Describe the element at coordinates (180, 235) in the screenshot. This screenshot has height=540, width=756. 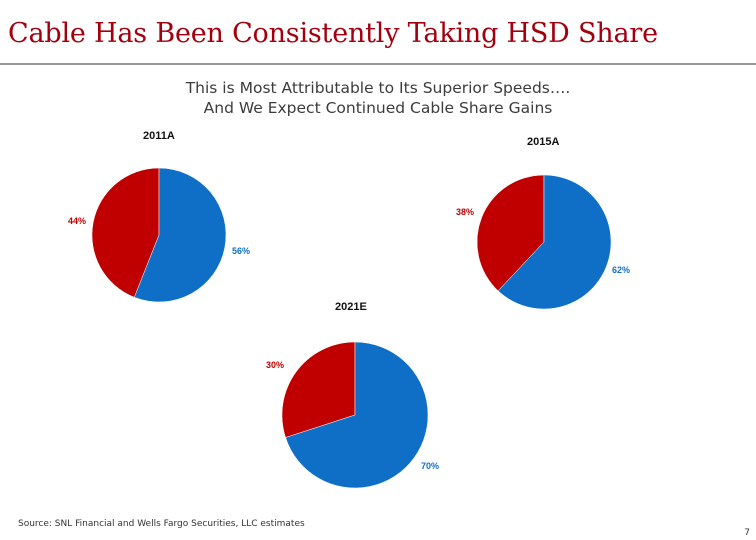
I see `pie-slice-cable-2011a` at that location.